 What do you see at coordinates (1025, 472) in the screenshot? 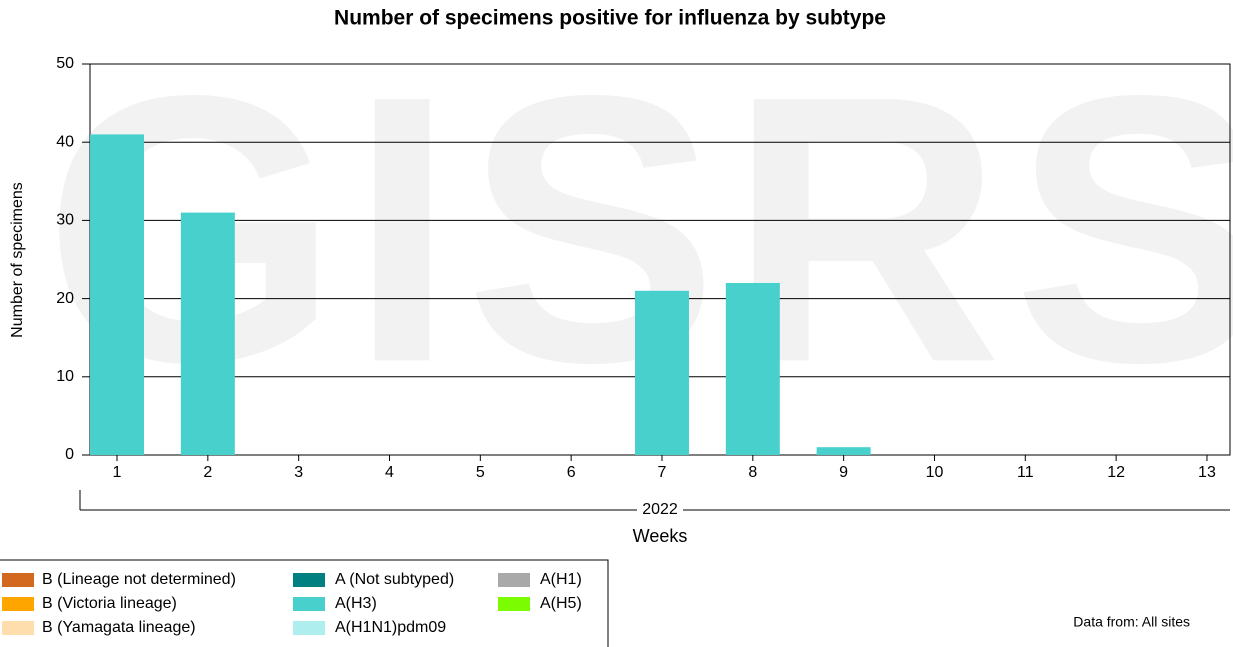
I see `x-tick-label: 11` at bounding box center [1025, 472].